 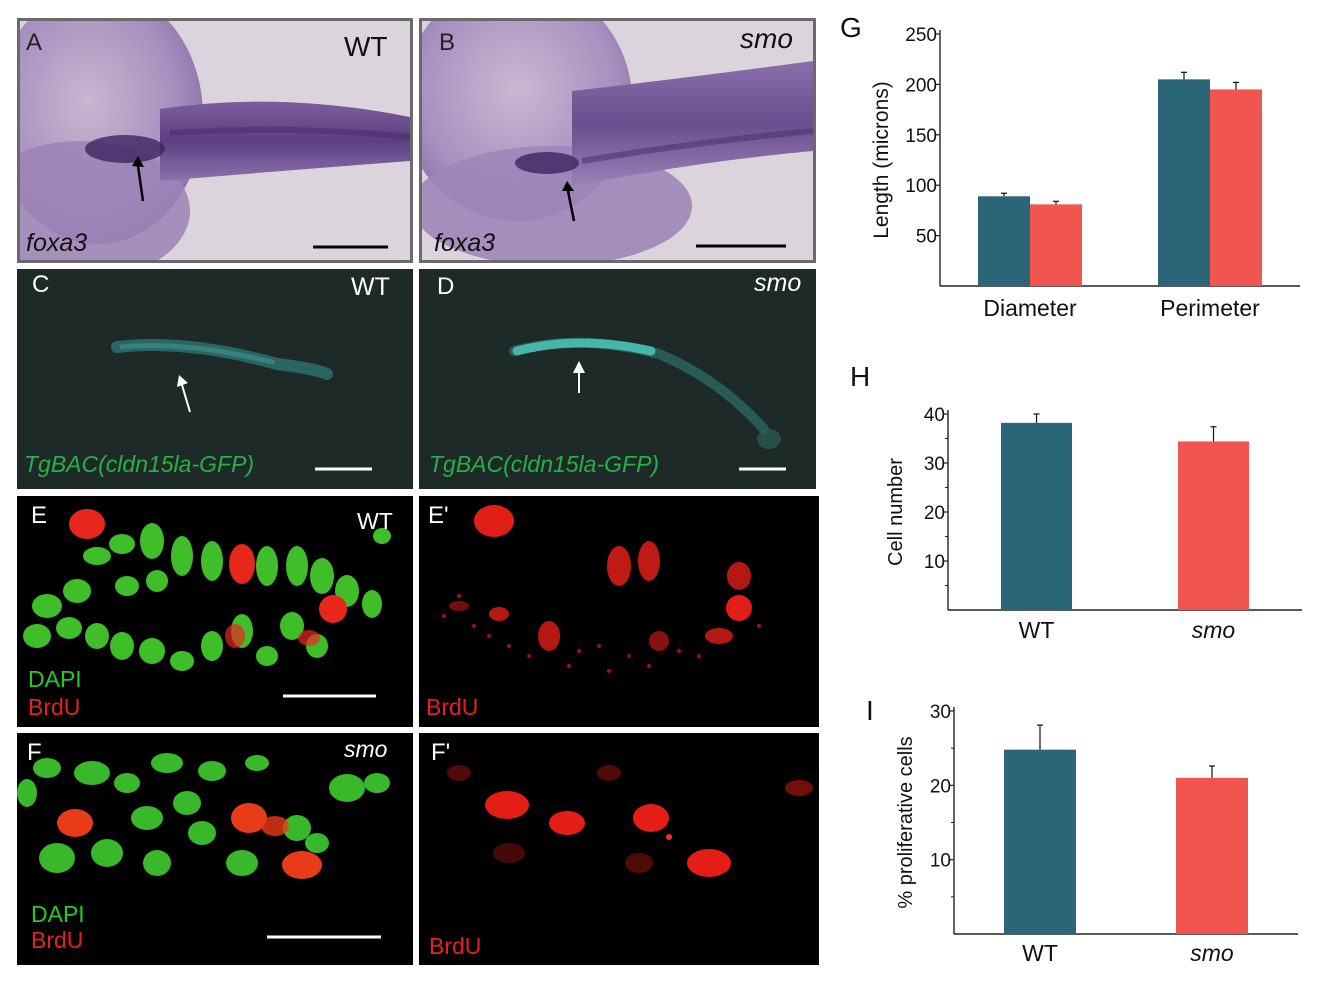 I want to click on panel-f-image, so click(x=215, y=849).